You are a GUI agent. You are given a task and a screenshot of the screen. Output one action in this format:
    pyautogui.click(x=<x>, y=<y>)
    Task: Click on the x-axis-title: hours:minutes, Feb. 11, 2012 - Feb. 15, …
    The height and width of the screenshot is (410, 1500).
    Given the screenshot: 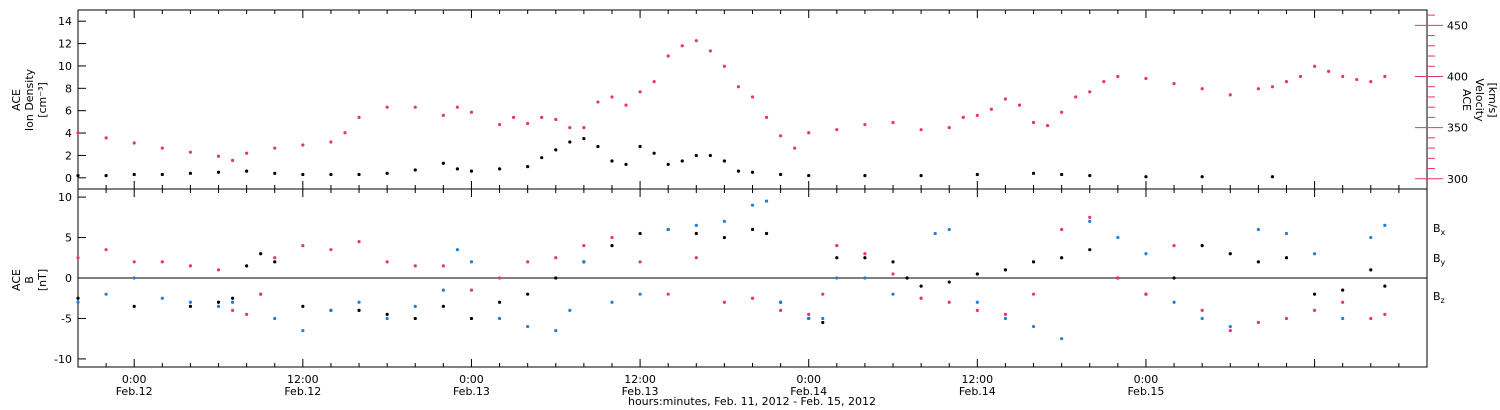 What is the action you would take?
    pyautogui.click(x=752, y=401)
    